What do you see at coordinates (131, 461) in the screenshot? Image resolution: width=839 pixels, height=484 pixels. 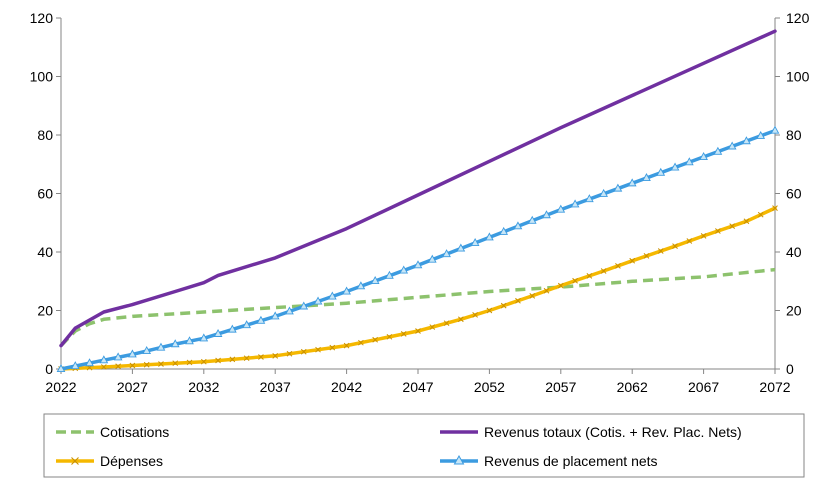 I see `legend-label: Dépenses` at bounding box center [131, 461].